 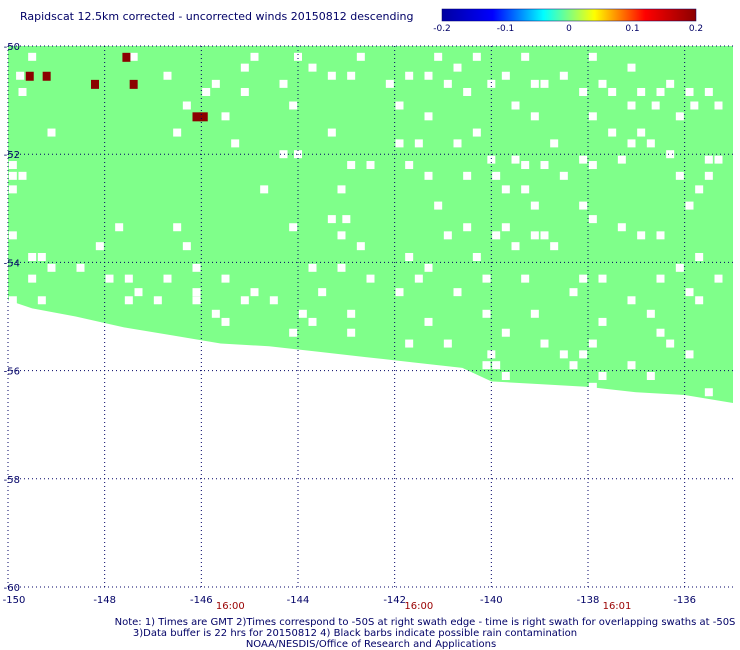 What do you see at coordinates (116, 87) in the screenshot?
I see `positive-difference-cells` at bounding box center [116, 87].